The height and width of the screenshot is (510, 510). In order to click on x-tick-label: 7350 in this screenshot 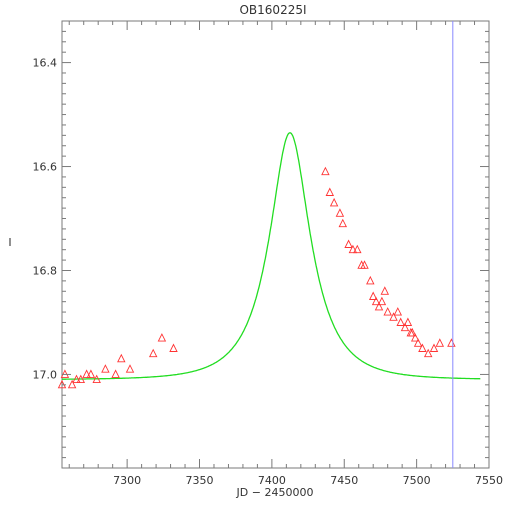, I will do `click(200, 480)`.